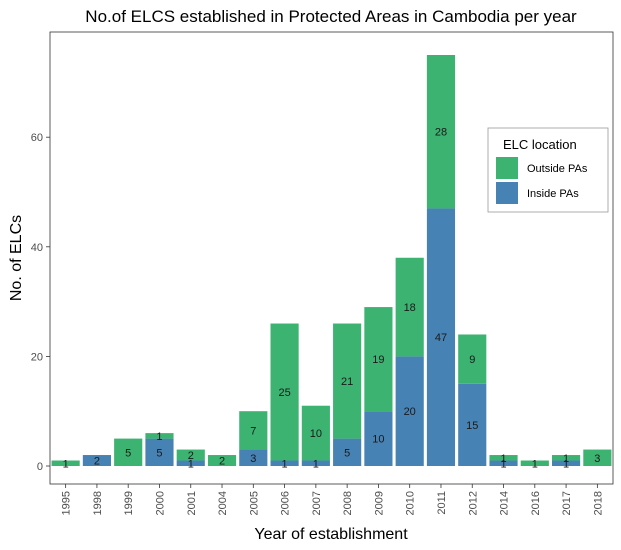  I want to click on x-tick-label-2012: 2012, so click(473, 503).